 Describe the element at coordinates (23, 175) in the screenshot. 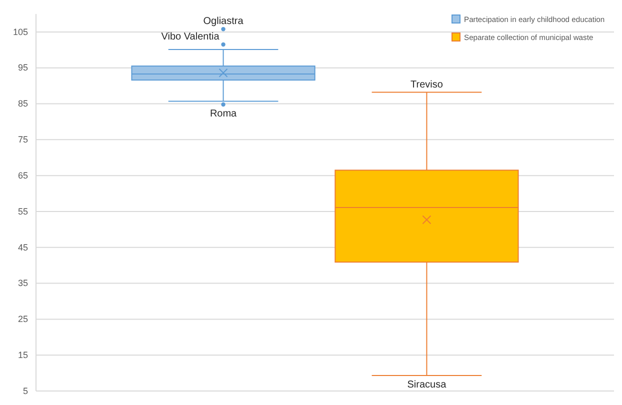

I see `y-tick-label: 65` at that location.